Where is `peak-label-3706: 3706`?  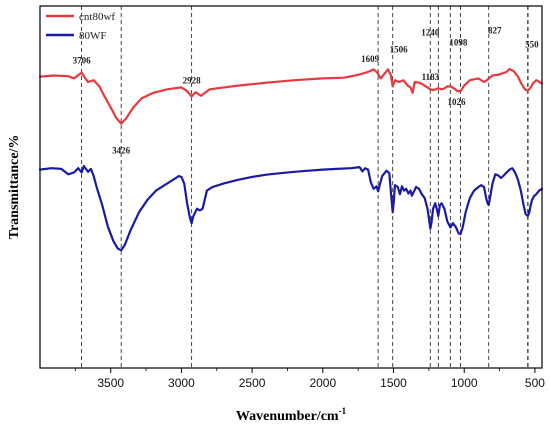 peak-label-3706: 3706 is located at coordinates (82, 61).